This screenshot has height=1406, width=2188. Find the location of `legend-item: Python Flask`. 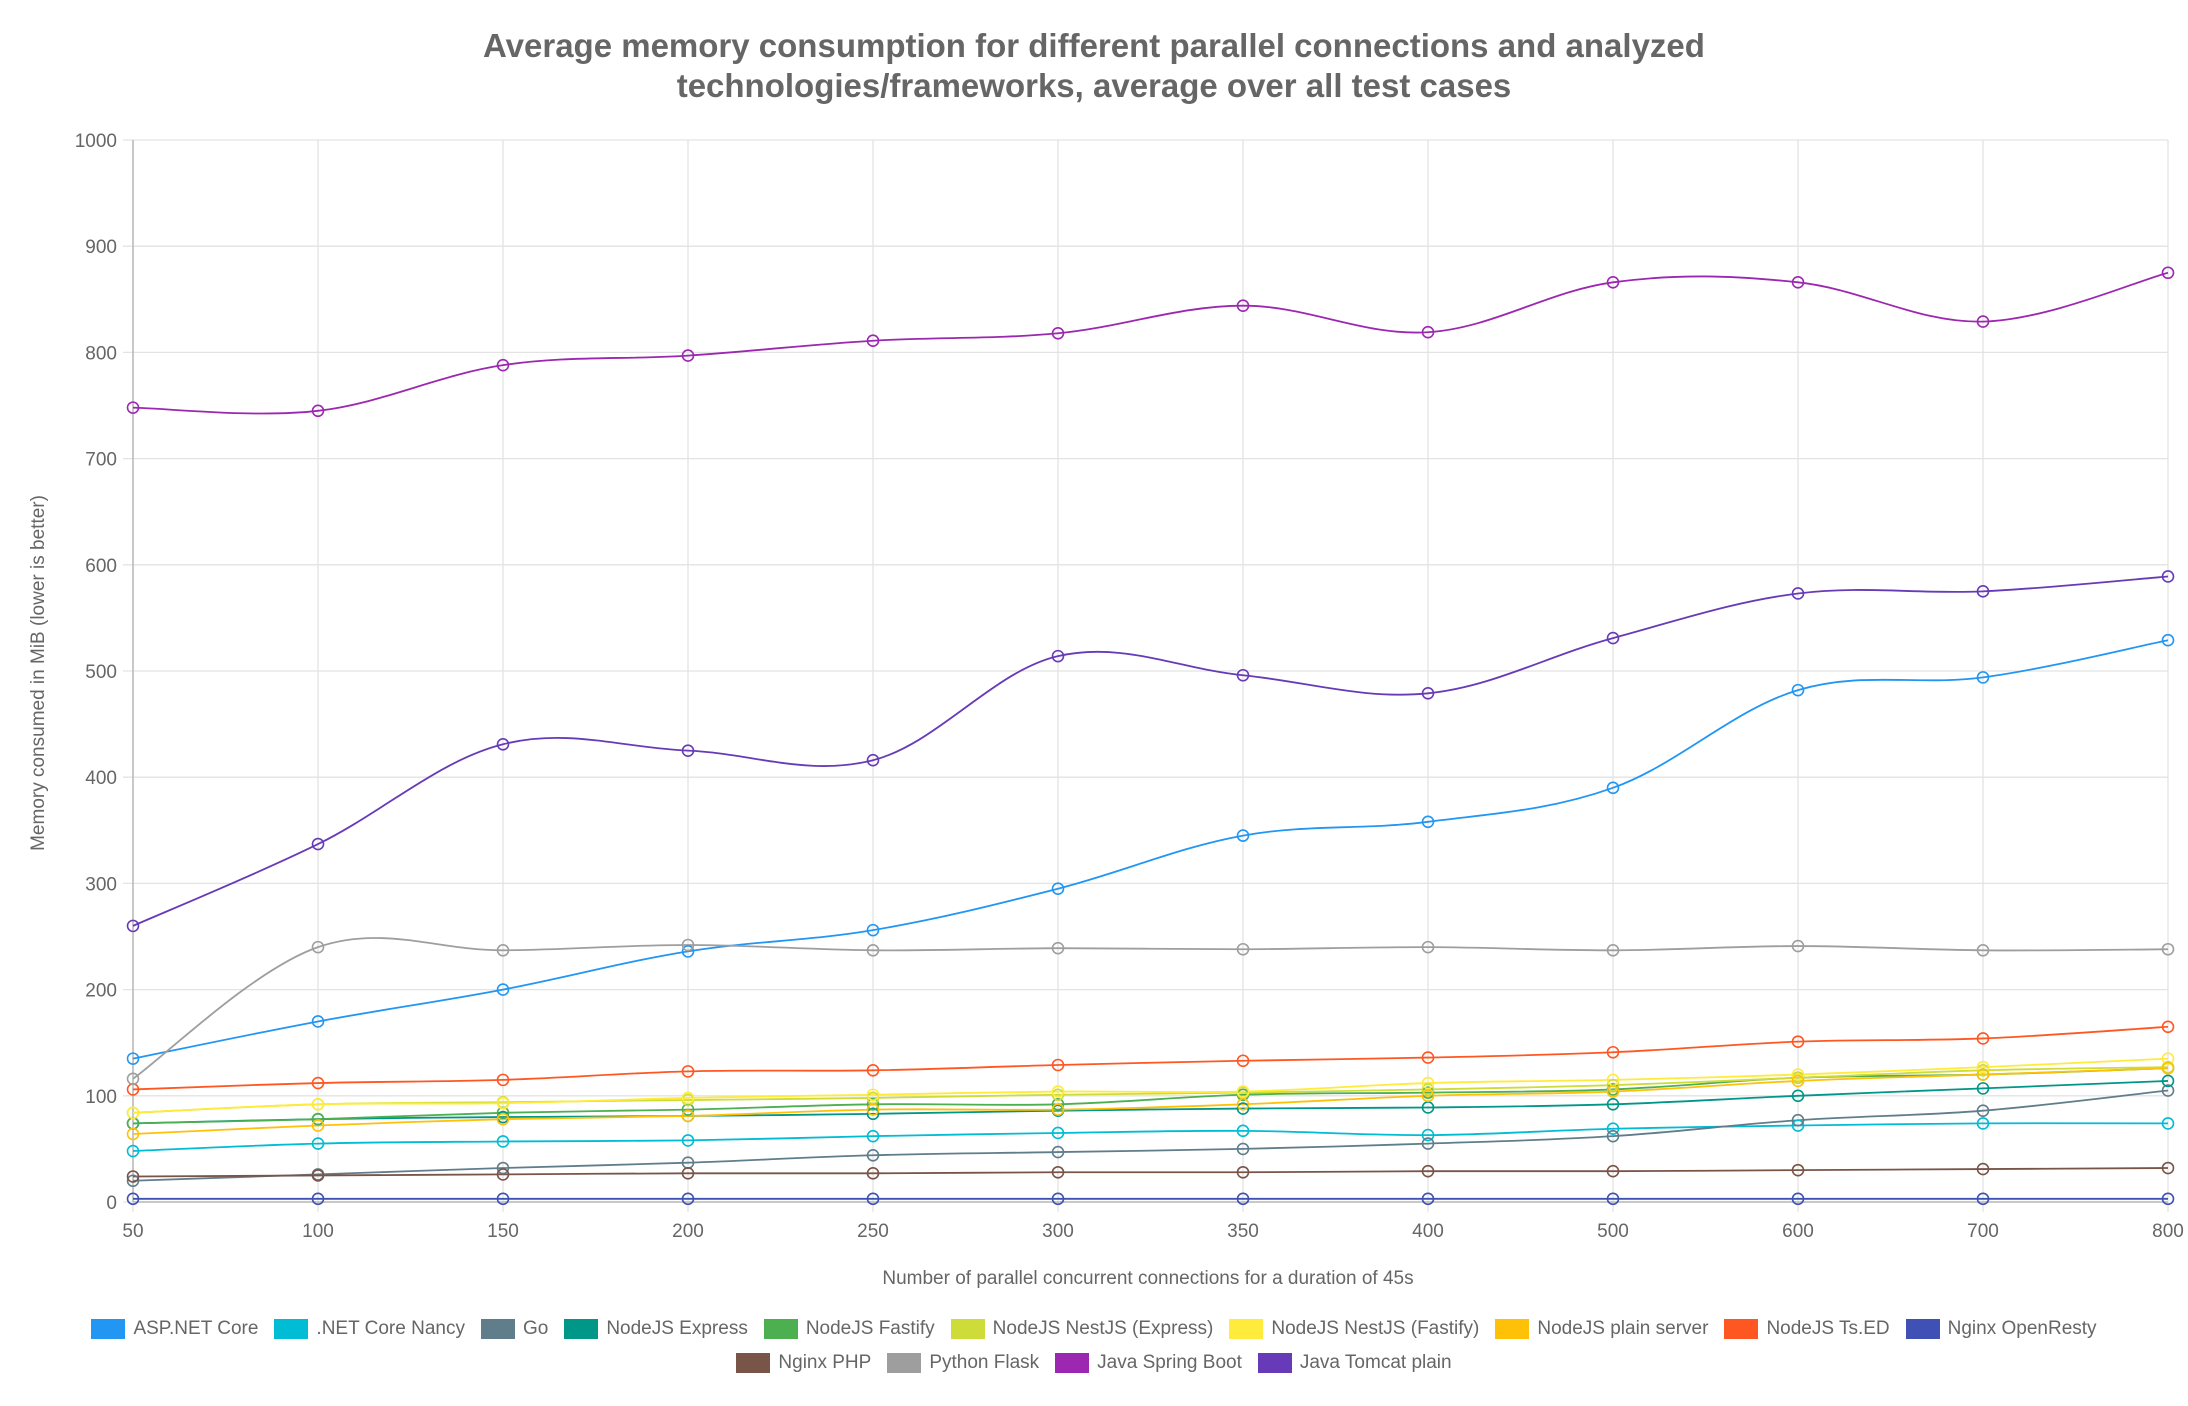

legend-item: Python Flask is located at coordinates (963, 1363).